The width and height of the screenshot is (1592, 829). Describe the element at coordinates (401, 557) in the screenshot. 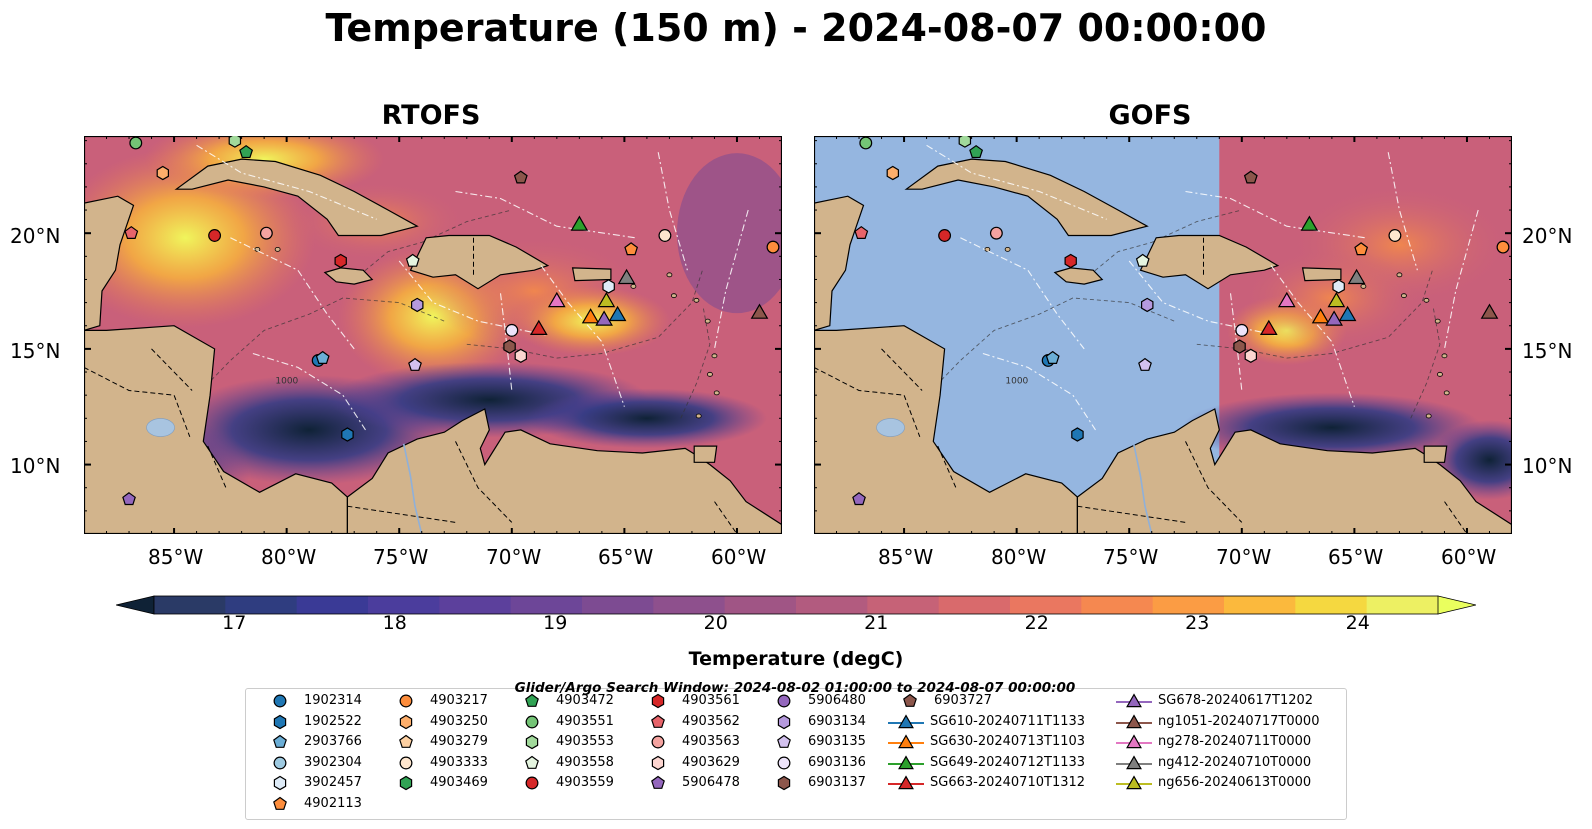

I see `lon-label-rtofs-75: 75°W` at that location.